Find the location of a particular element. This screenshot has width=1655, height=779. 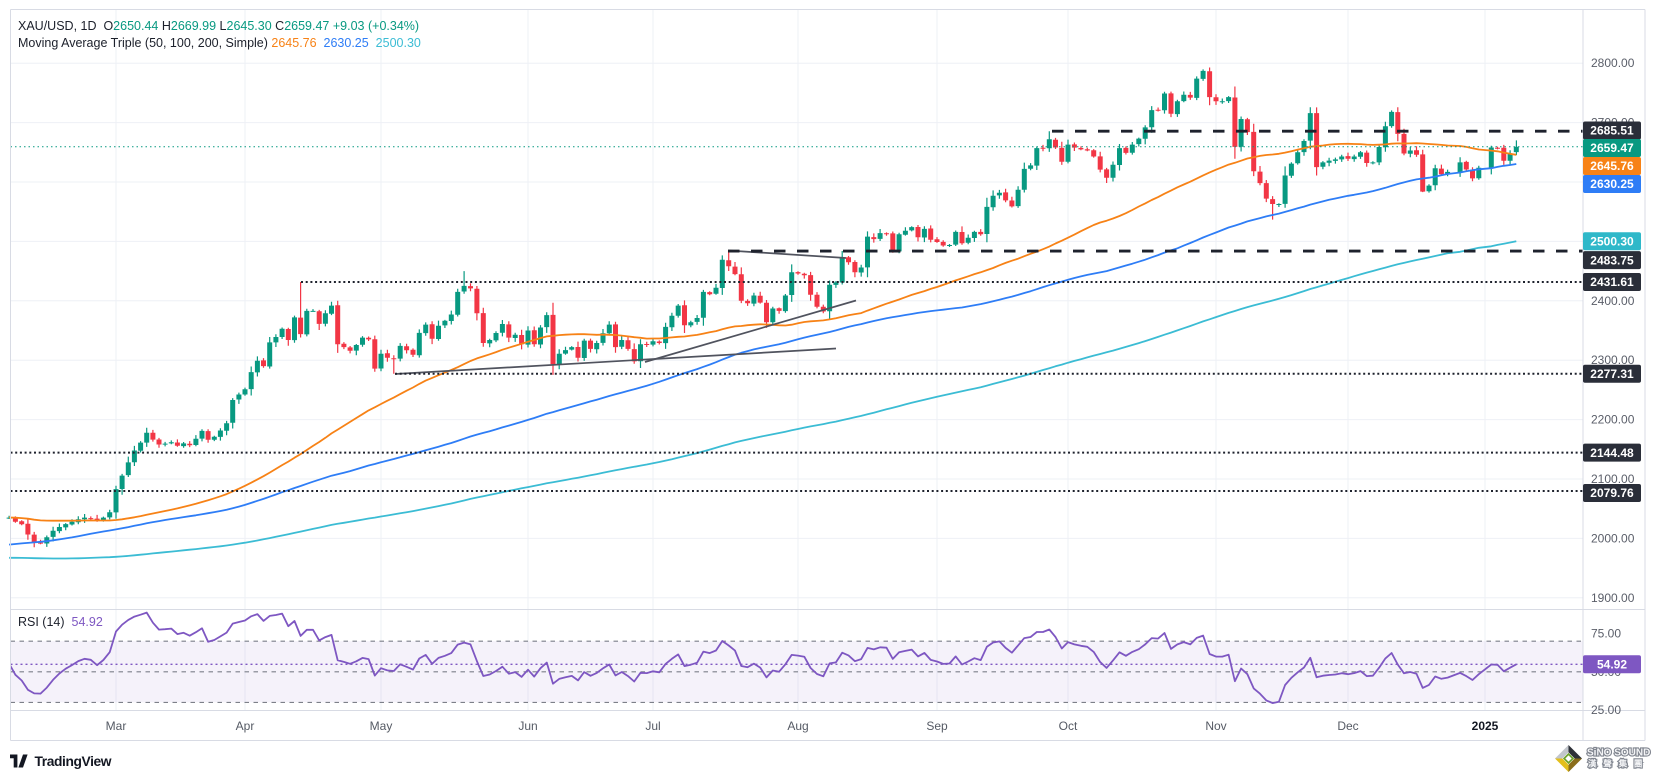

svg-text: RSI (14) 54.92 is located at coordinates (60, 622).